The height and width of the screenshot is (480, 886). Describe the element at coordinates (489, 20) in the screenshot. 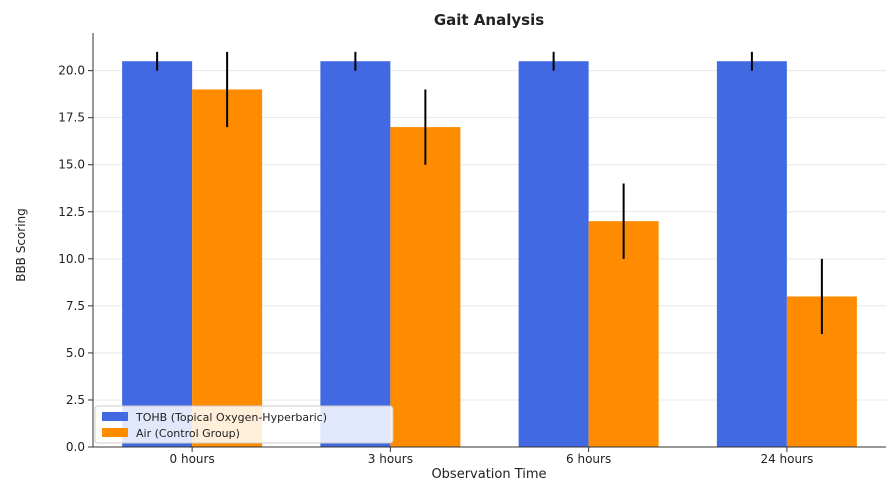

I see `chart-title: Gait Analysis` at that location.